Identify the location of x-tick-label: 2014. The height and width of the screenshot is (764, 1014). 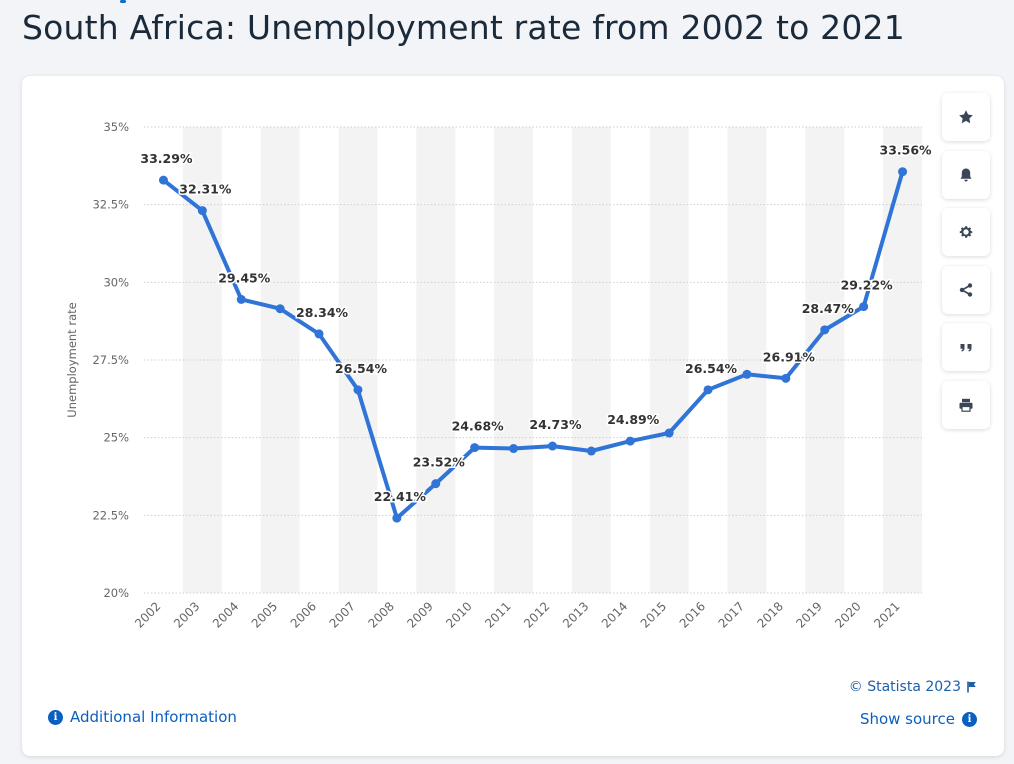
(614, 614).